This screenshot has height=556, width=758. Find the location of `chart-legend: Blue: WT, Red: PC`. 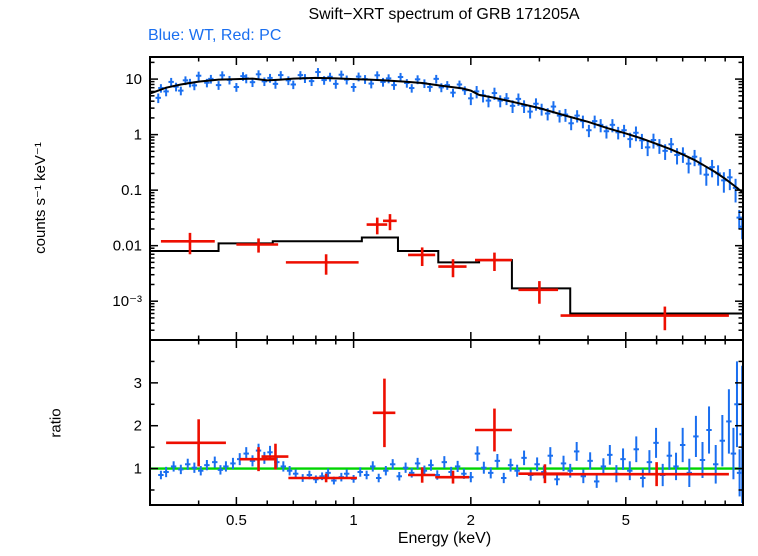

chart-legend: Blue: WT, Red: PC is located at coordinates (215, 35).